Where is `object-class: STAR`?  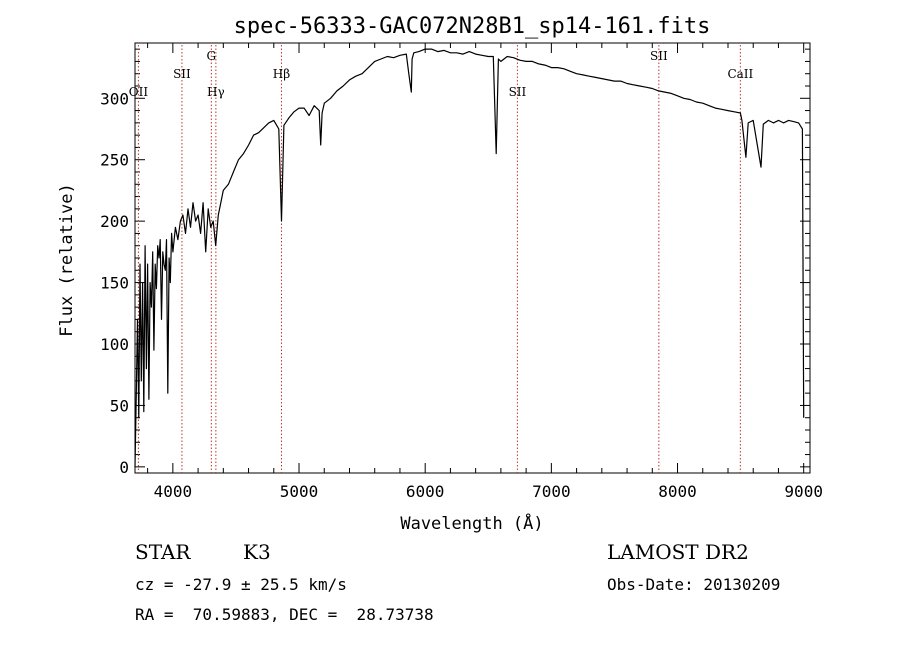 object-class: STAR is located at coordinates (163, 552).